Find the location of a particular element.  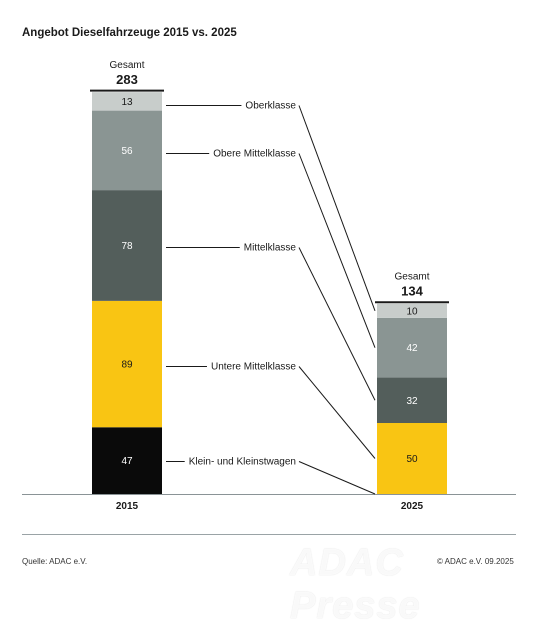

total-value: 283 is located at coordinates (127, 79).